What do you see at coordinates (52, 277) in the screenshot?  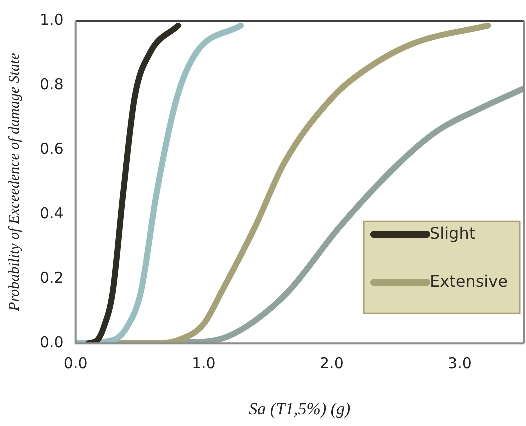 I see `y-tick-label: 0.2` at bounding box center [52, 277].